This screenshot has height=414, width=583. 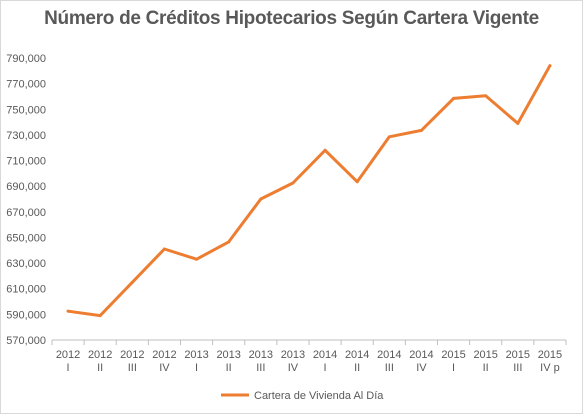 I want to click on y-tick-label: 690,000, so click(x=26, y=187).